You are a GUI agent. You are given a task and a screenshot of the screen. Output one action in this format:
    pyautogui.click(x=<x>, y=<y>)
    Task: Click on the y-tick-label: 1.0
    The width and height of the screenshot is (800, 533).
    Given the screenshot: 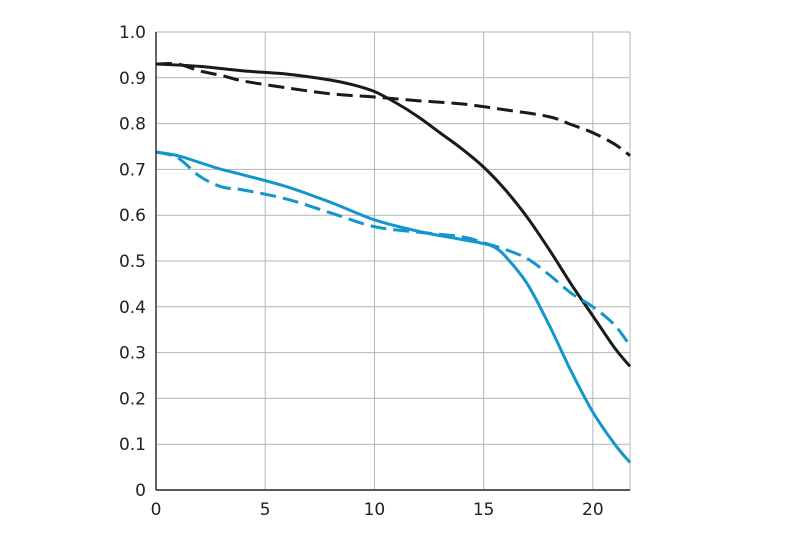 What is the action you would take?
    pyautogui.click(x=132, y=33)
    